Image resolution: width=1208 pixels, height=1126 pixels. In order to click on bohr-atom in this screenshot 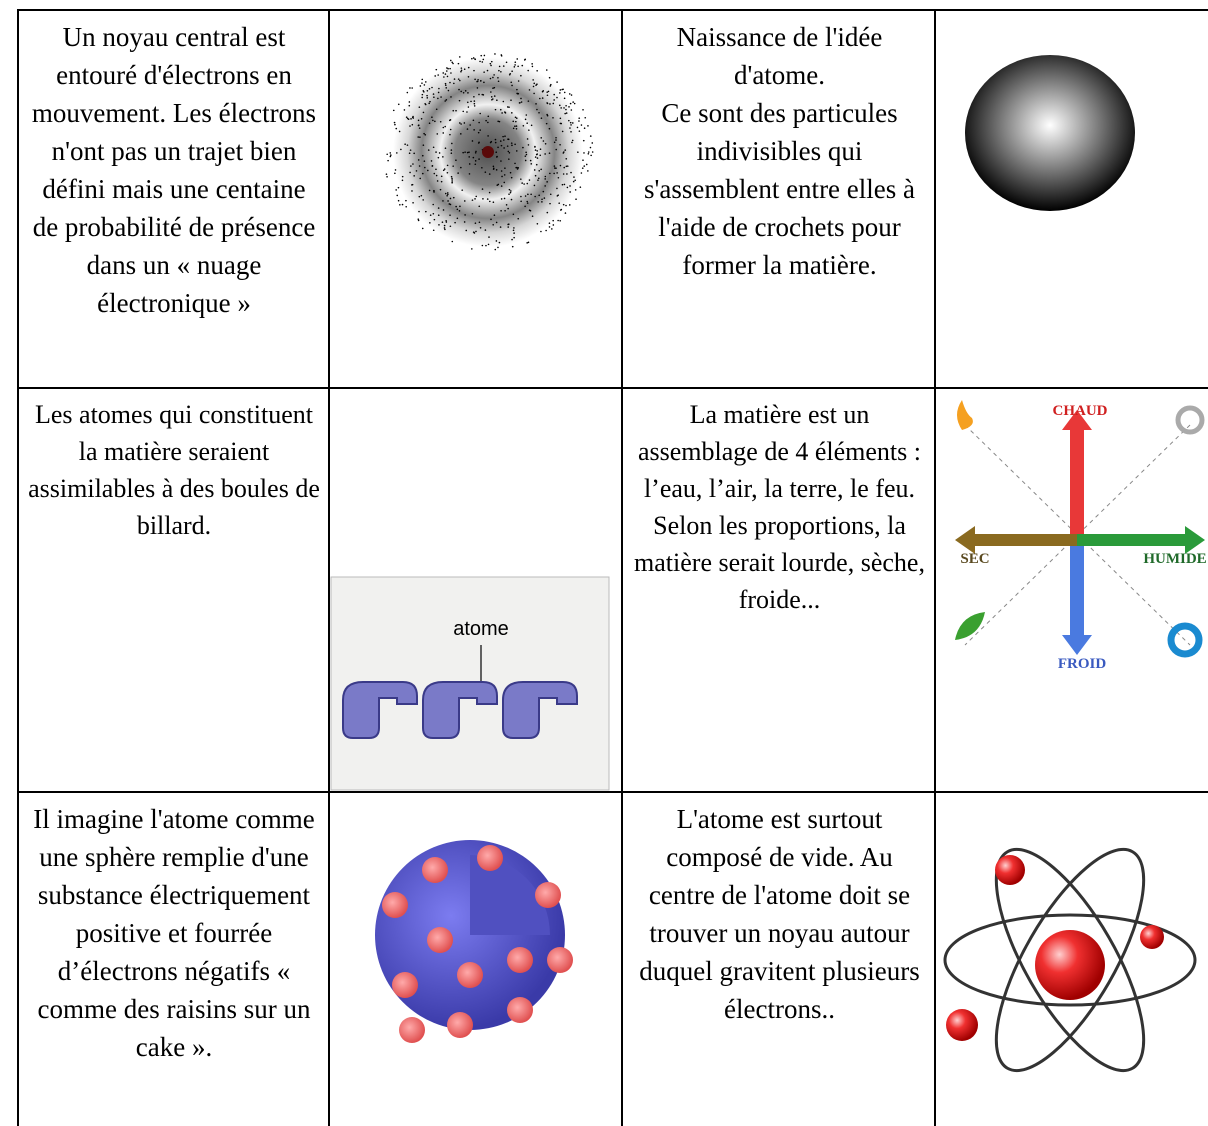, I will do `click(1070, 960)`.